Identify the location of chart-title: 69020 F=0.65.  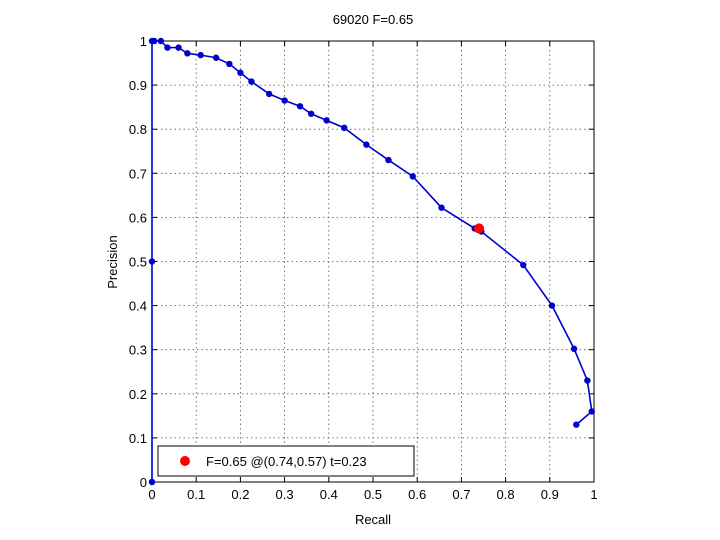
(373, 19).